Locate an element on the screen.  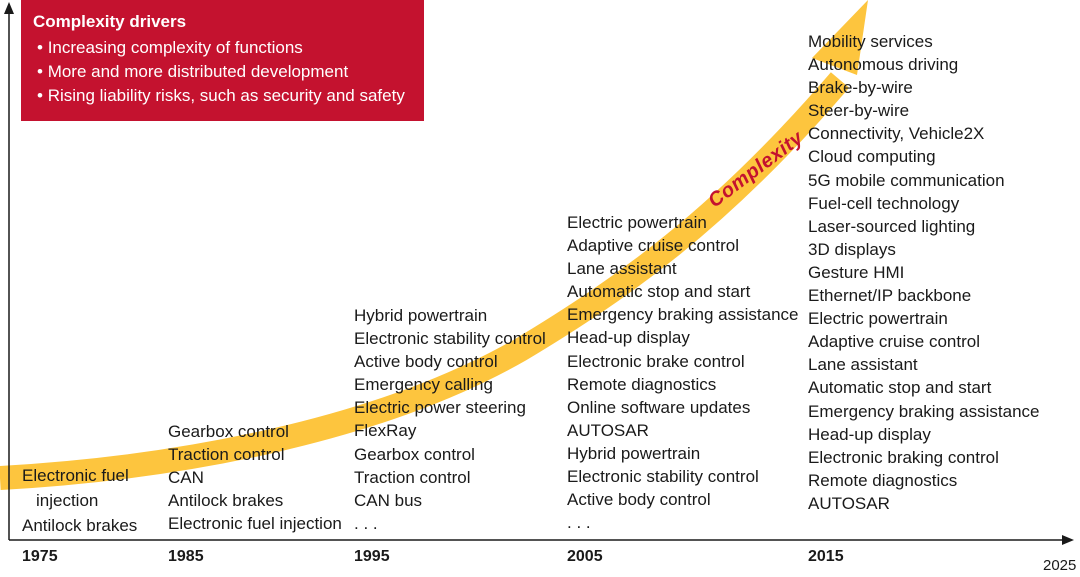
feature-item: Electronic braking control is located at coordinates (903, 457).